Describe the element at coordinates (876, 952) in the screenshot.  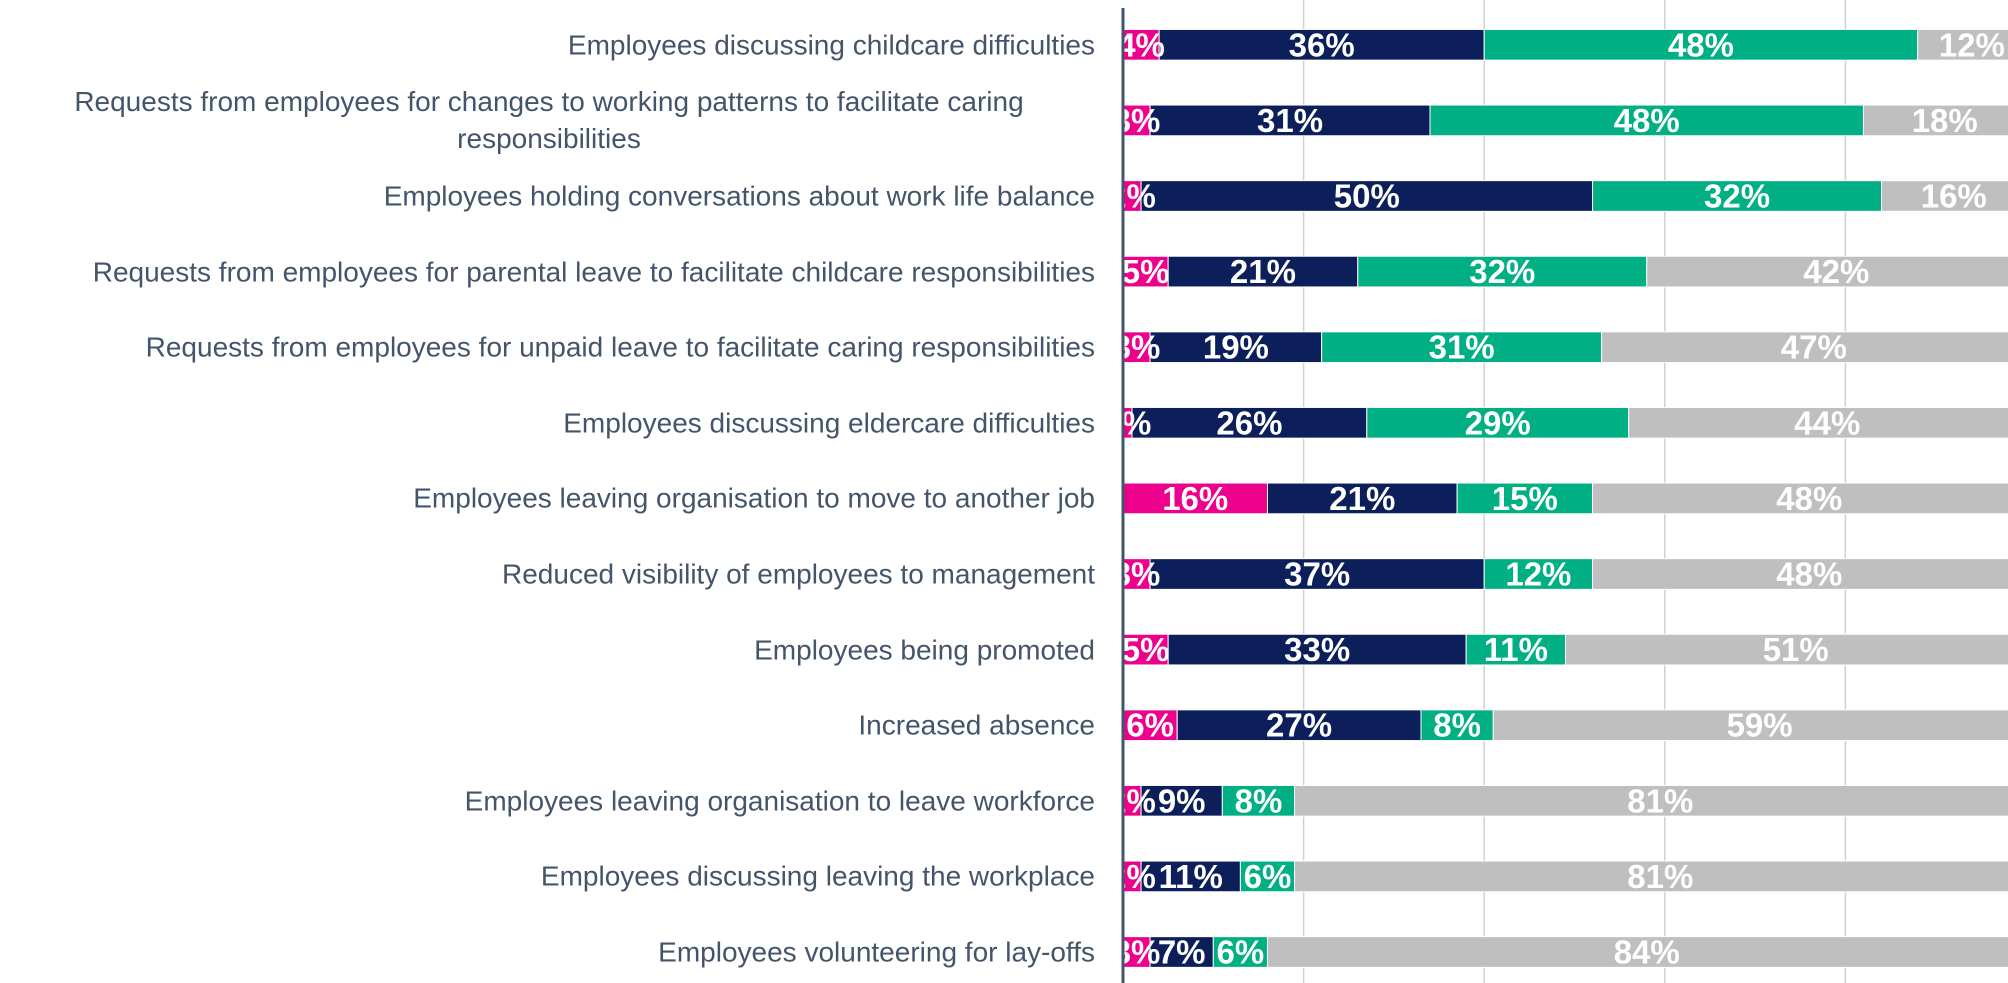
I see `category-label: Employees volunteering for lay-offs` at that location.